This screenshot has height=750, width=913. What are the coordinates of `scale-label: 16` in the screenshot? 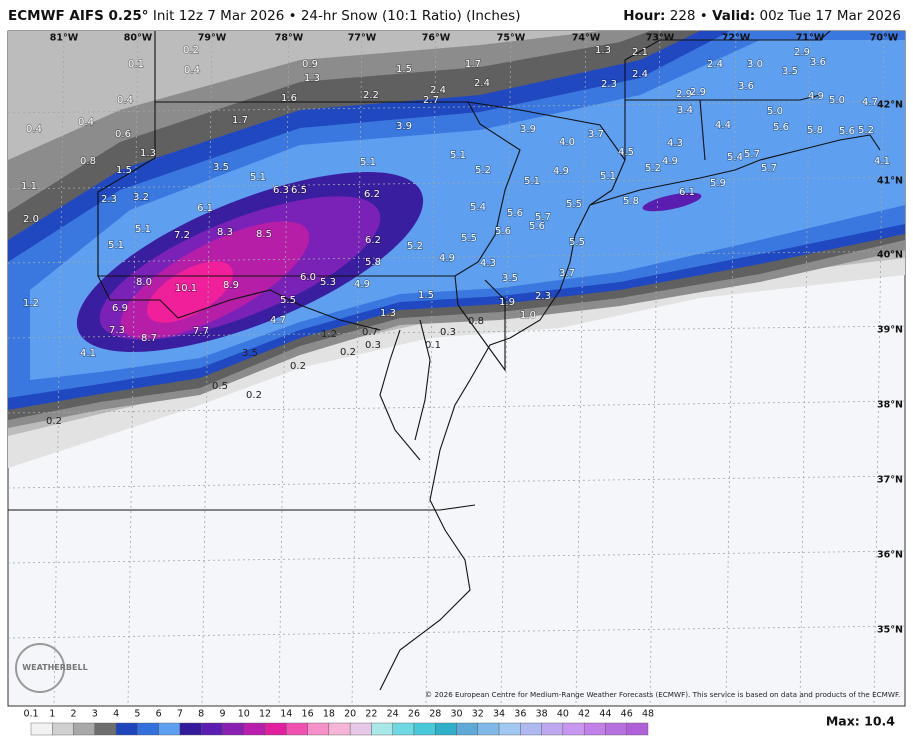 It's located at (308, 714).